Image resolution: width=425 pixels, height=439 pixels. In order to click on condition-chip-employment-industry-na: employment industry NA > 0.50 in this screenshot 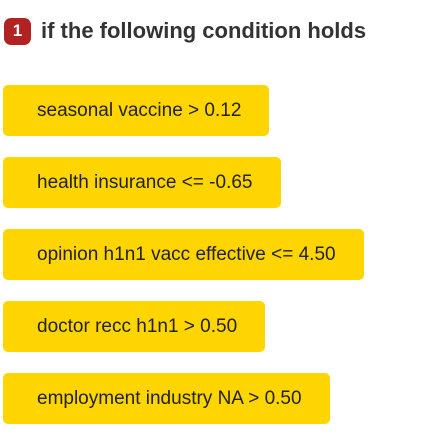, I will do `click(166, 398)`.